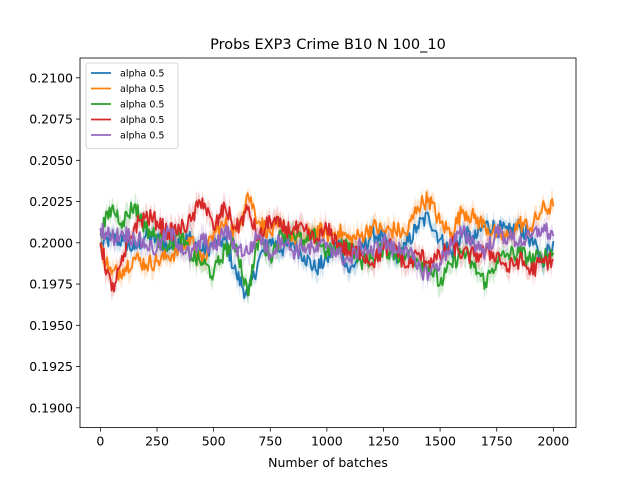 This screenshot has height=480, width=640. I want to click on x-tick-label: 750, so click(270, 441).